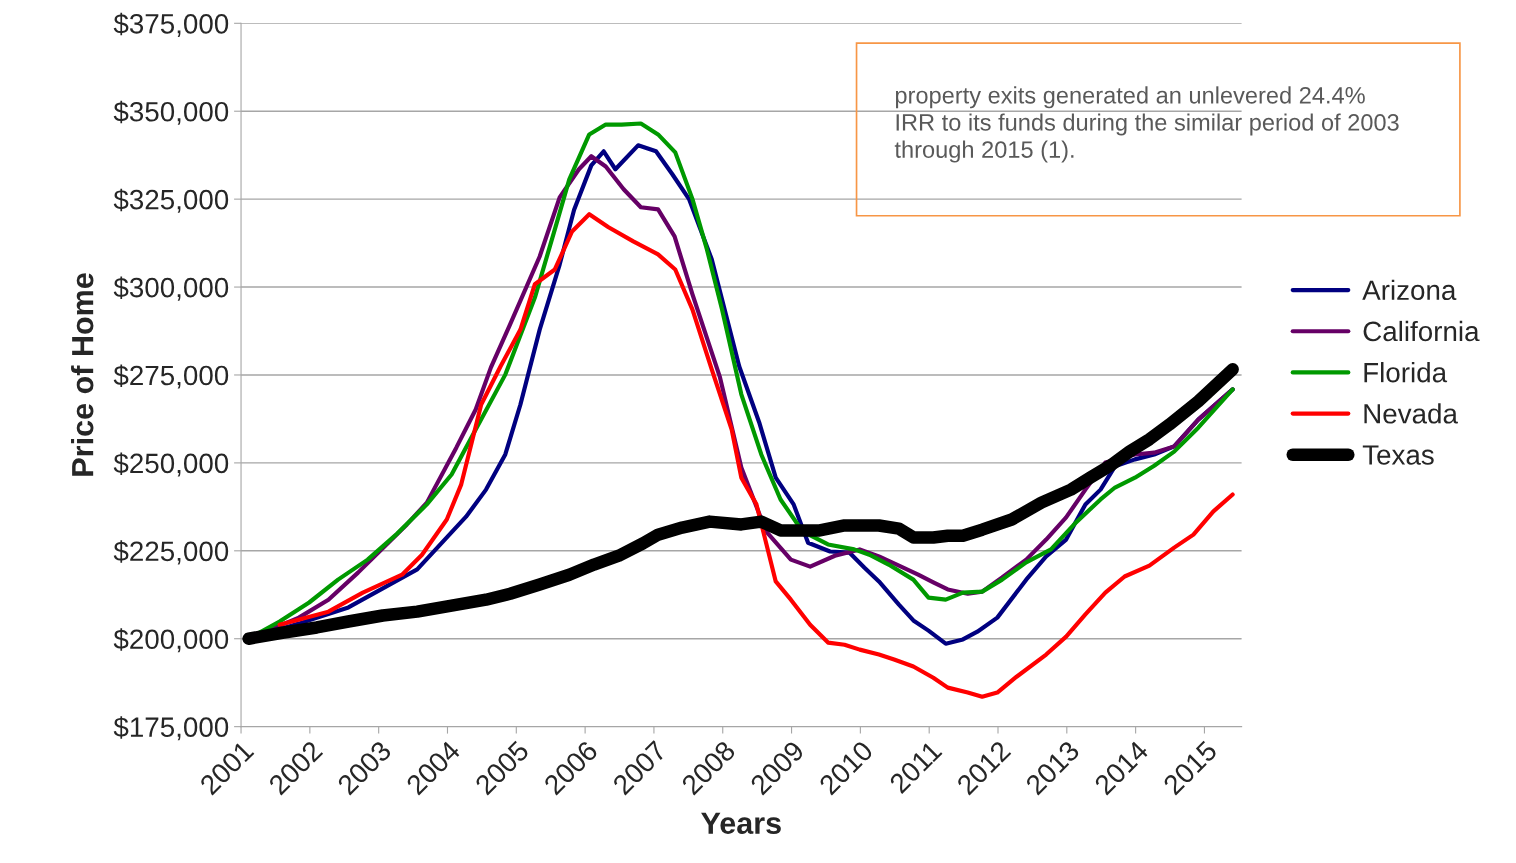 Image resolution: width=1516 pixels, height=863 pixels. Describe the element at coordinates (1406, 372) in the screenshot. I see `legend-label: Florida` at that location.